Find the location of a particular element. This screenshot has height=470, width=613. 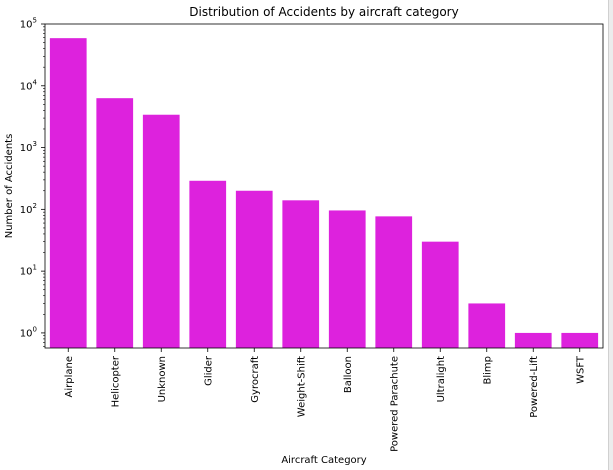

bar-ultralight is located at coordinates (440, 294).